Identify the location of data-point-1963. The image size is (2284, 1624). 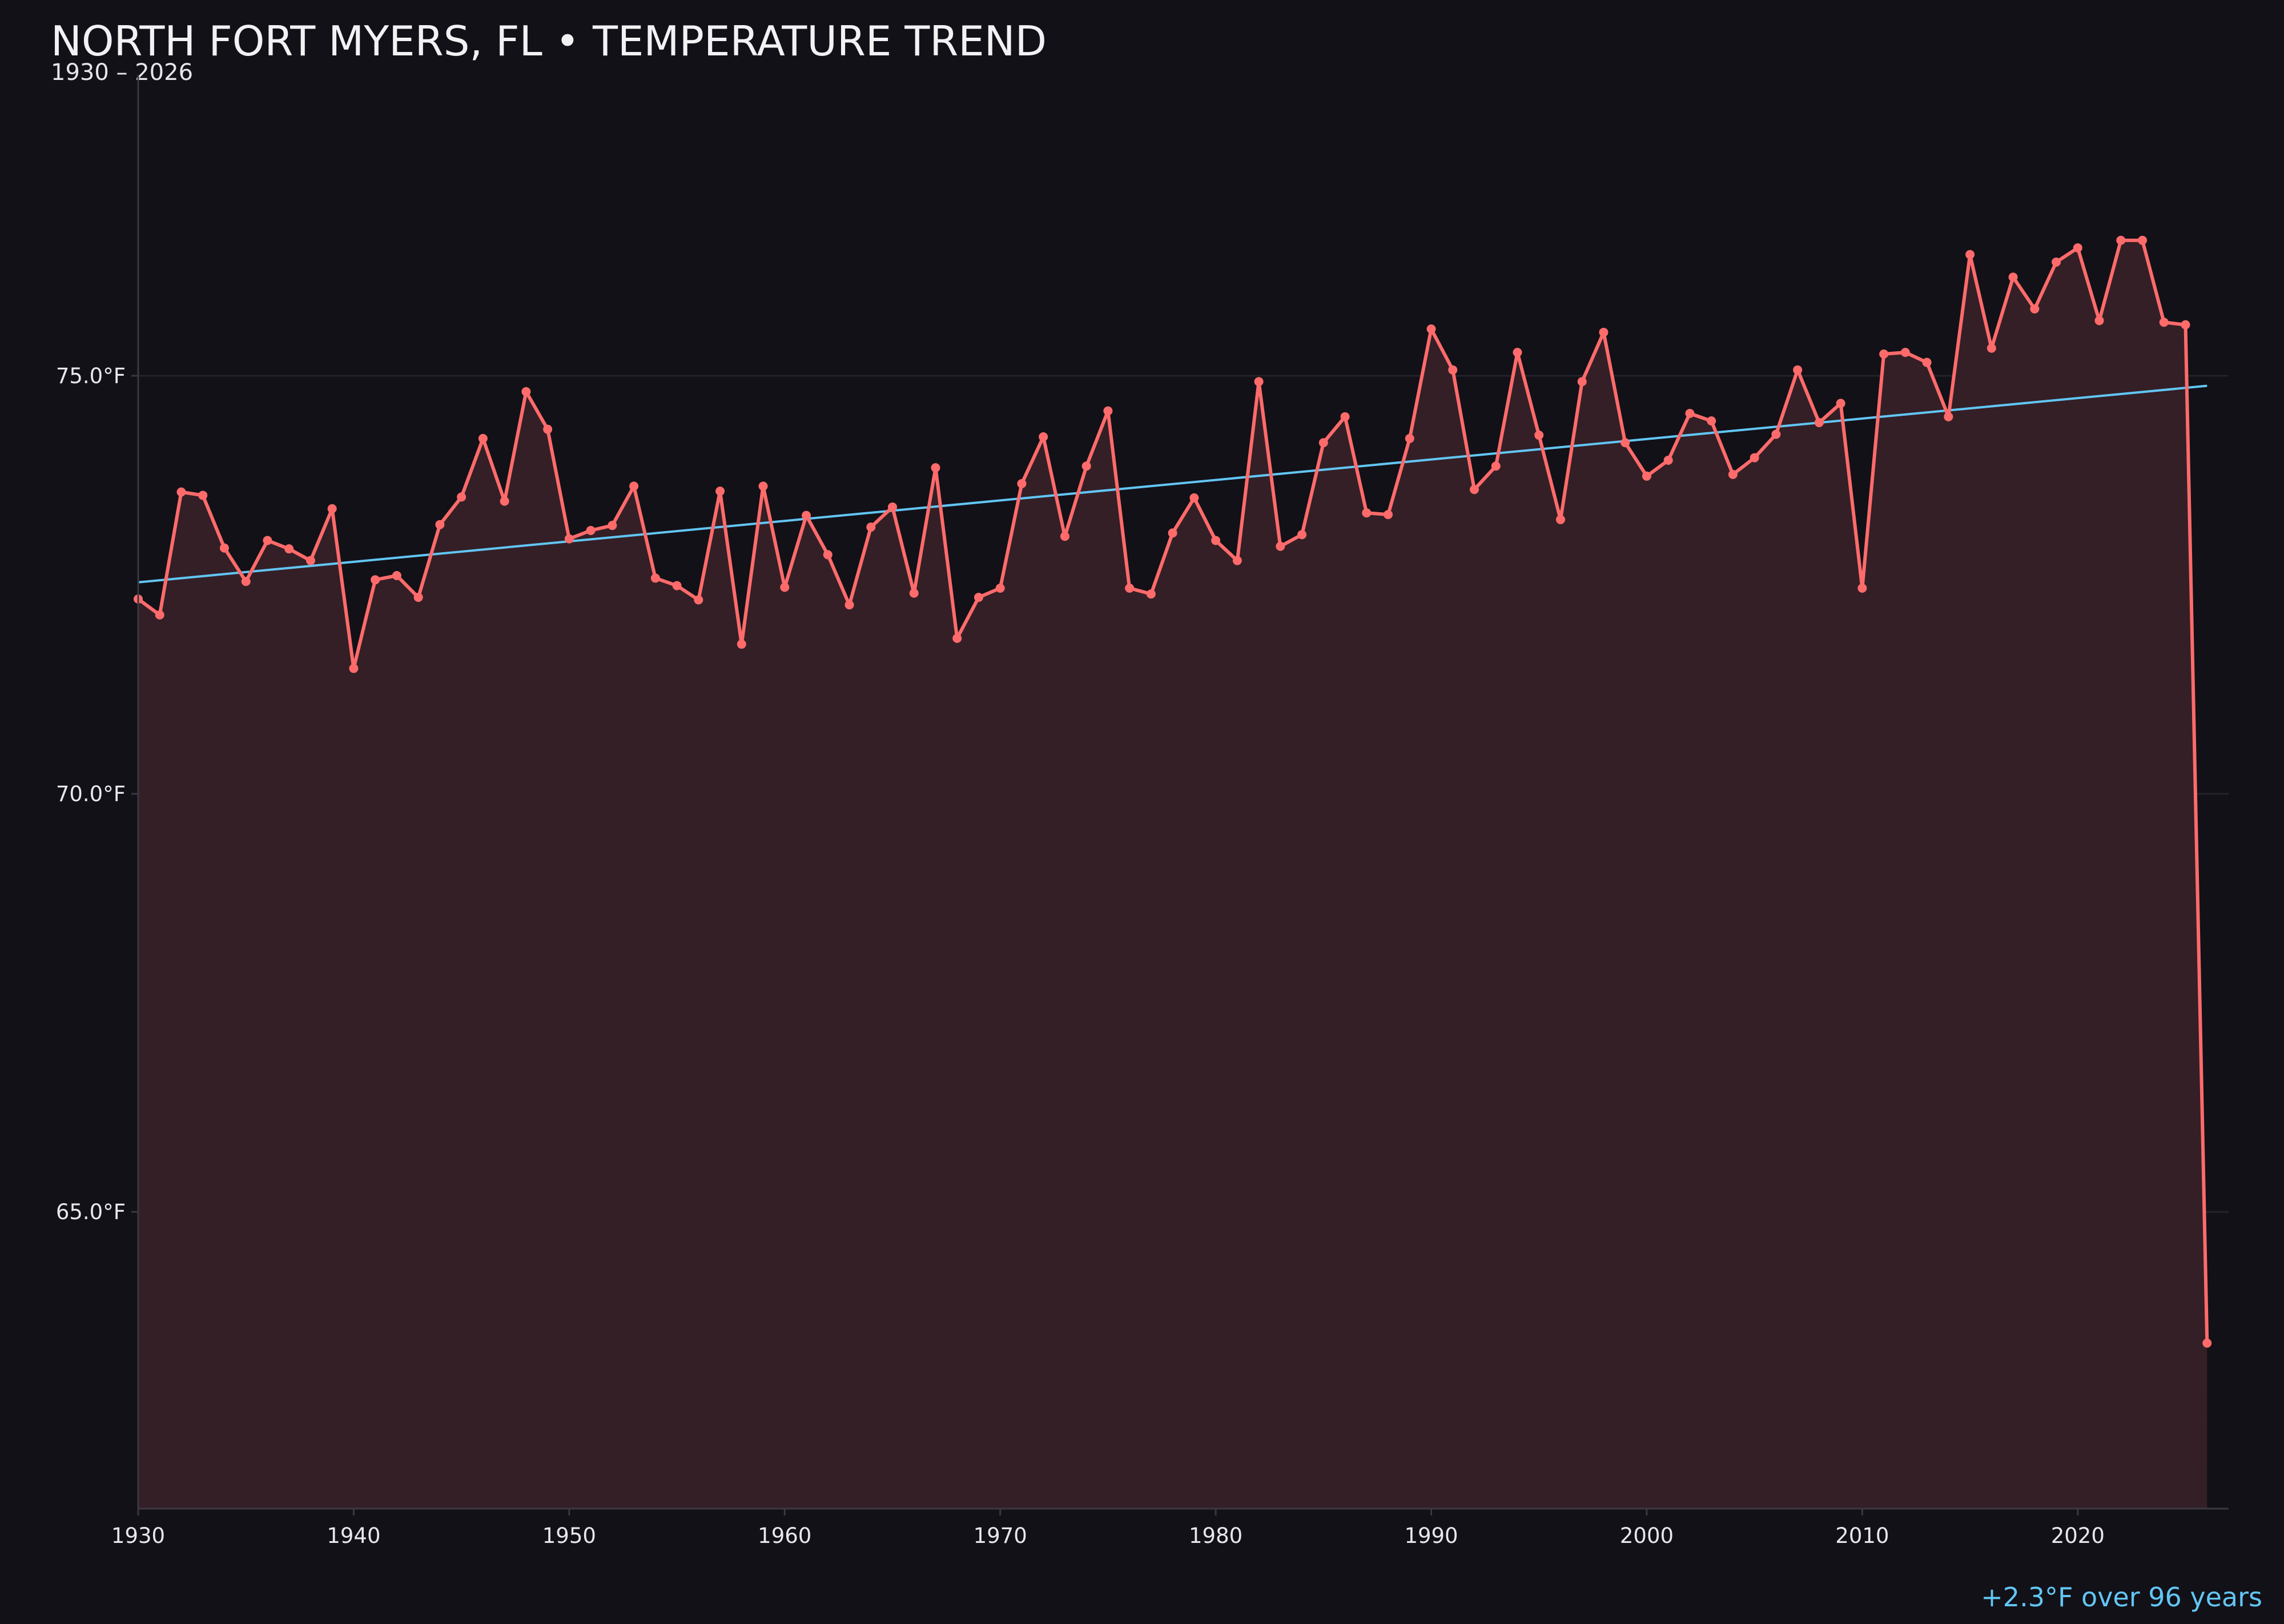
(849, 605).